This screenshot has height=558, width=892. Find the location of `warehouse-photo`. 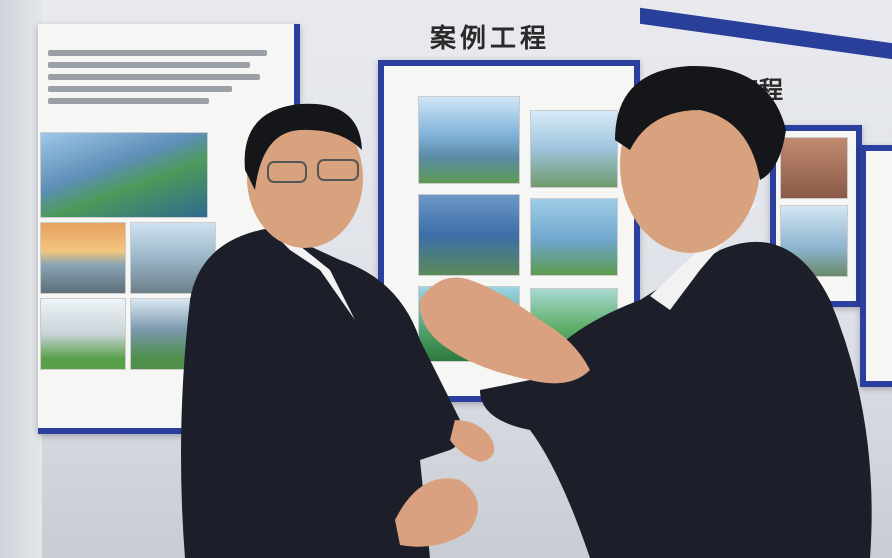

warehouse-photo is located at coordinates (83, 334).